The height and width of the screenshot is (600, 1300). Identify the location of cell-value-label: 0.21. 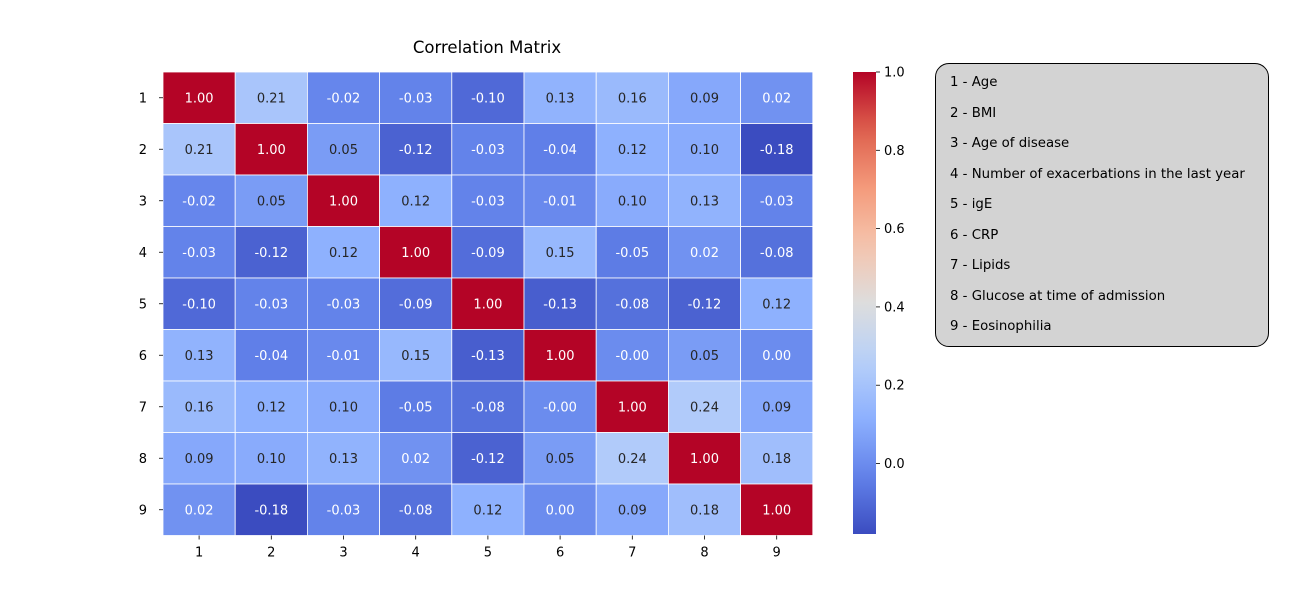
(199, 150).